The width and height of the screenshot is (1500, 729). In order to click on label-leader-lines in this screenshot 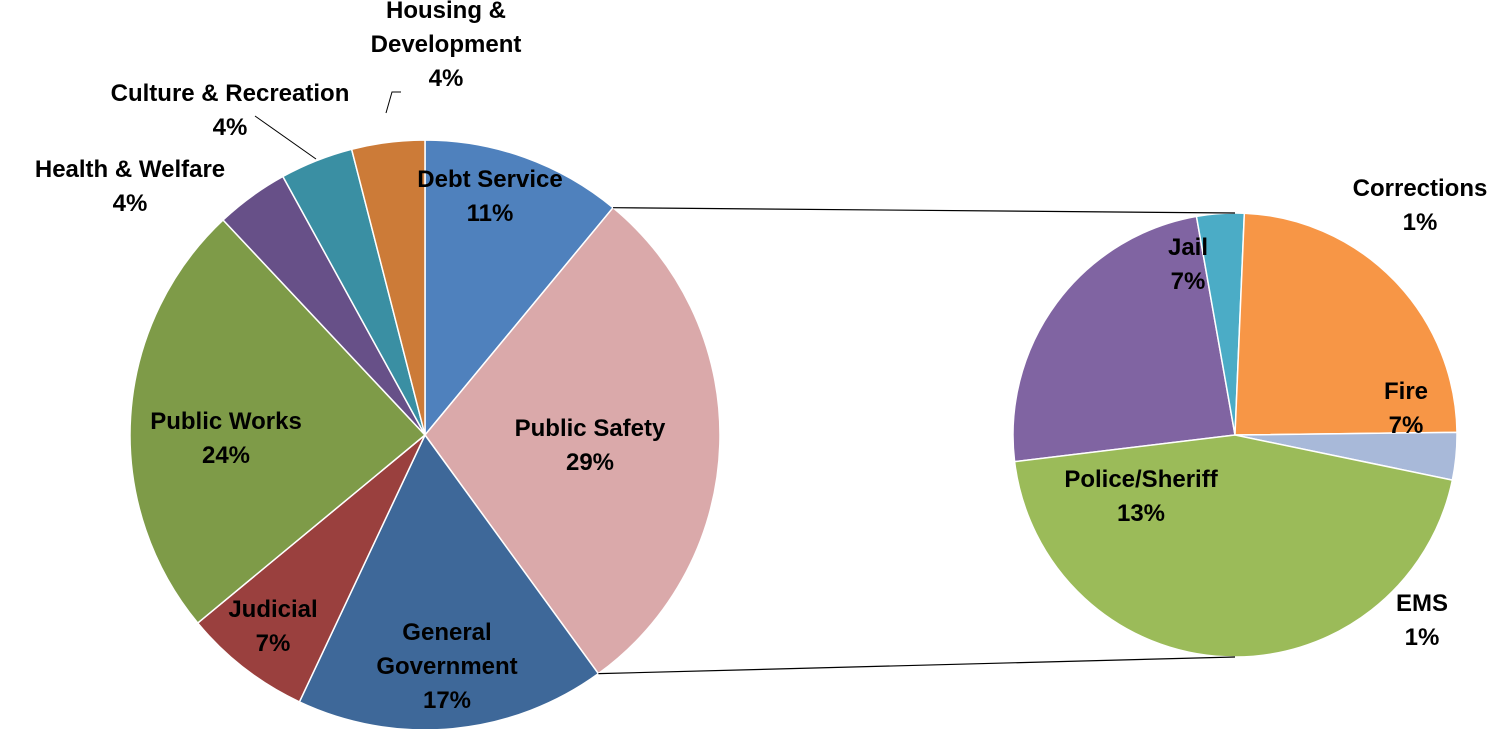, I will do `click(327, 125)`.